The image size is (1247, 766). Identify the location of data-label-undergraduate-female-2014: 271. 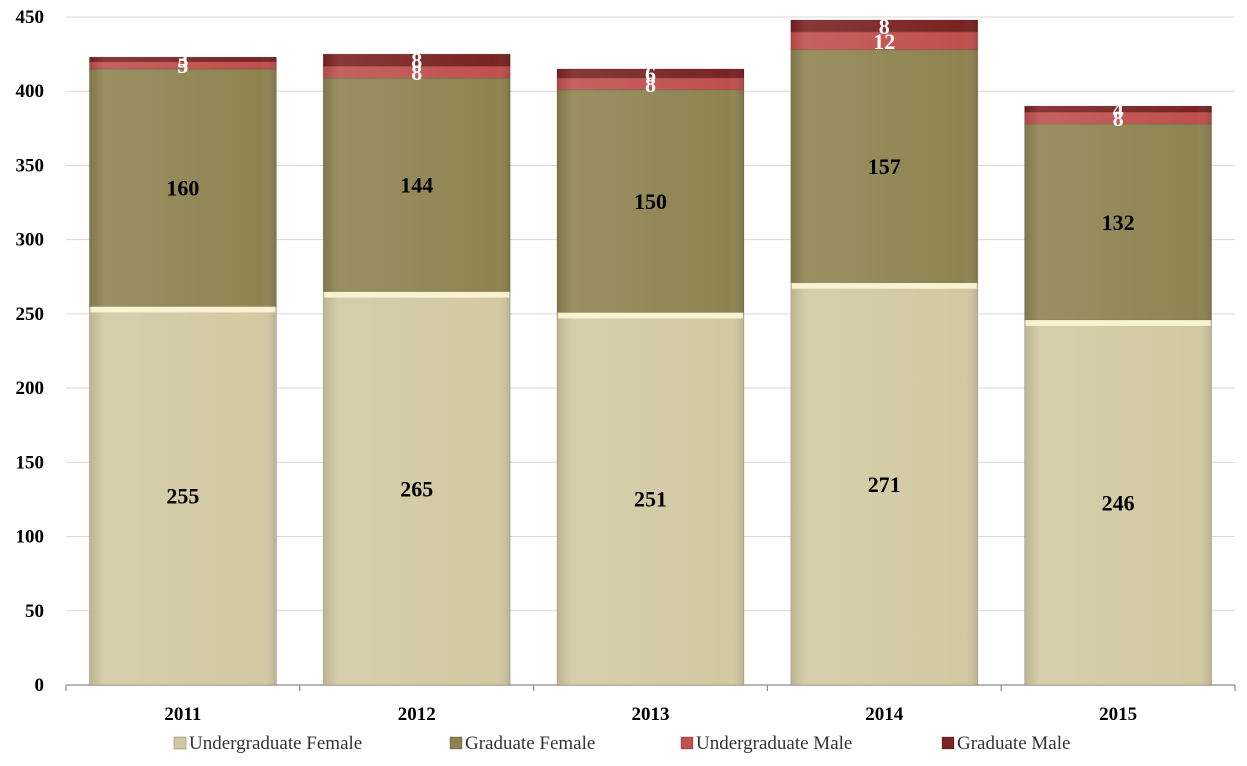
(884, 484).